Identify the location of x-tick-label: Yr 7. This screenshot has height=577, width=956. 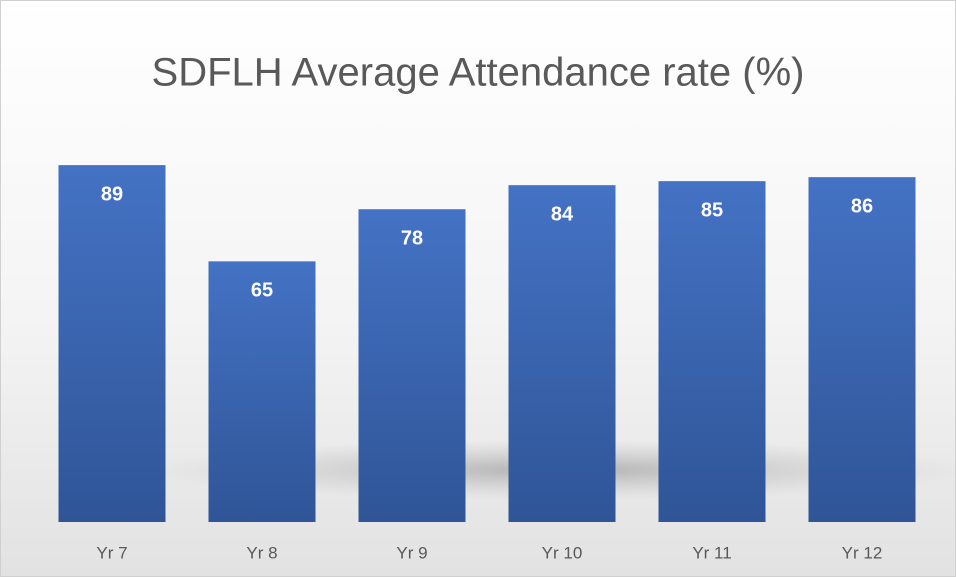
(111, 552).